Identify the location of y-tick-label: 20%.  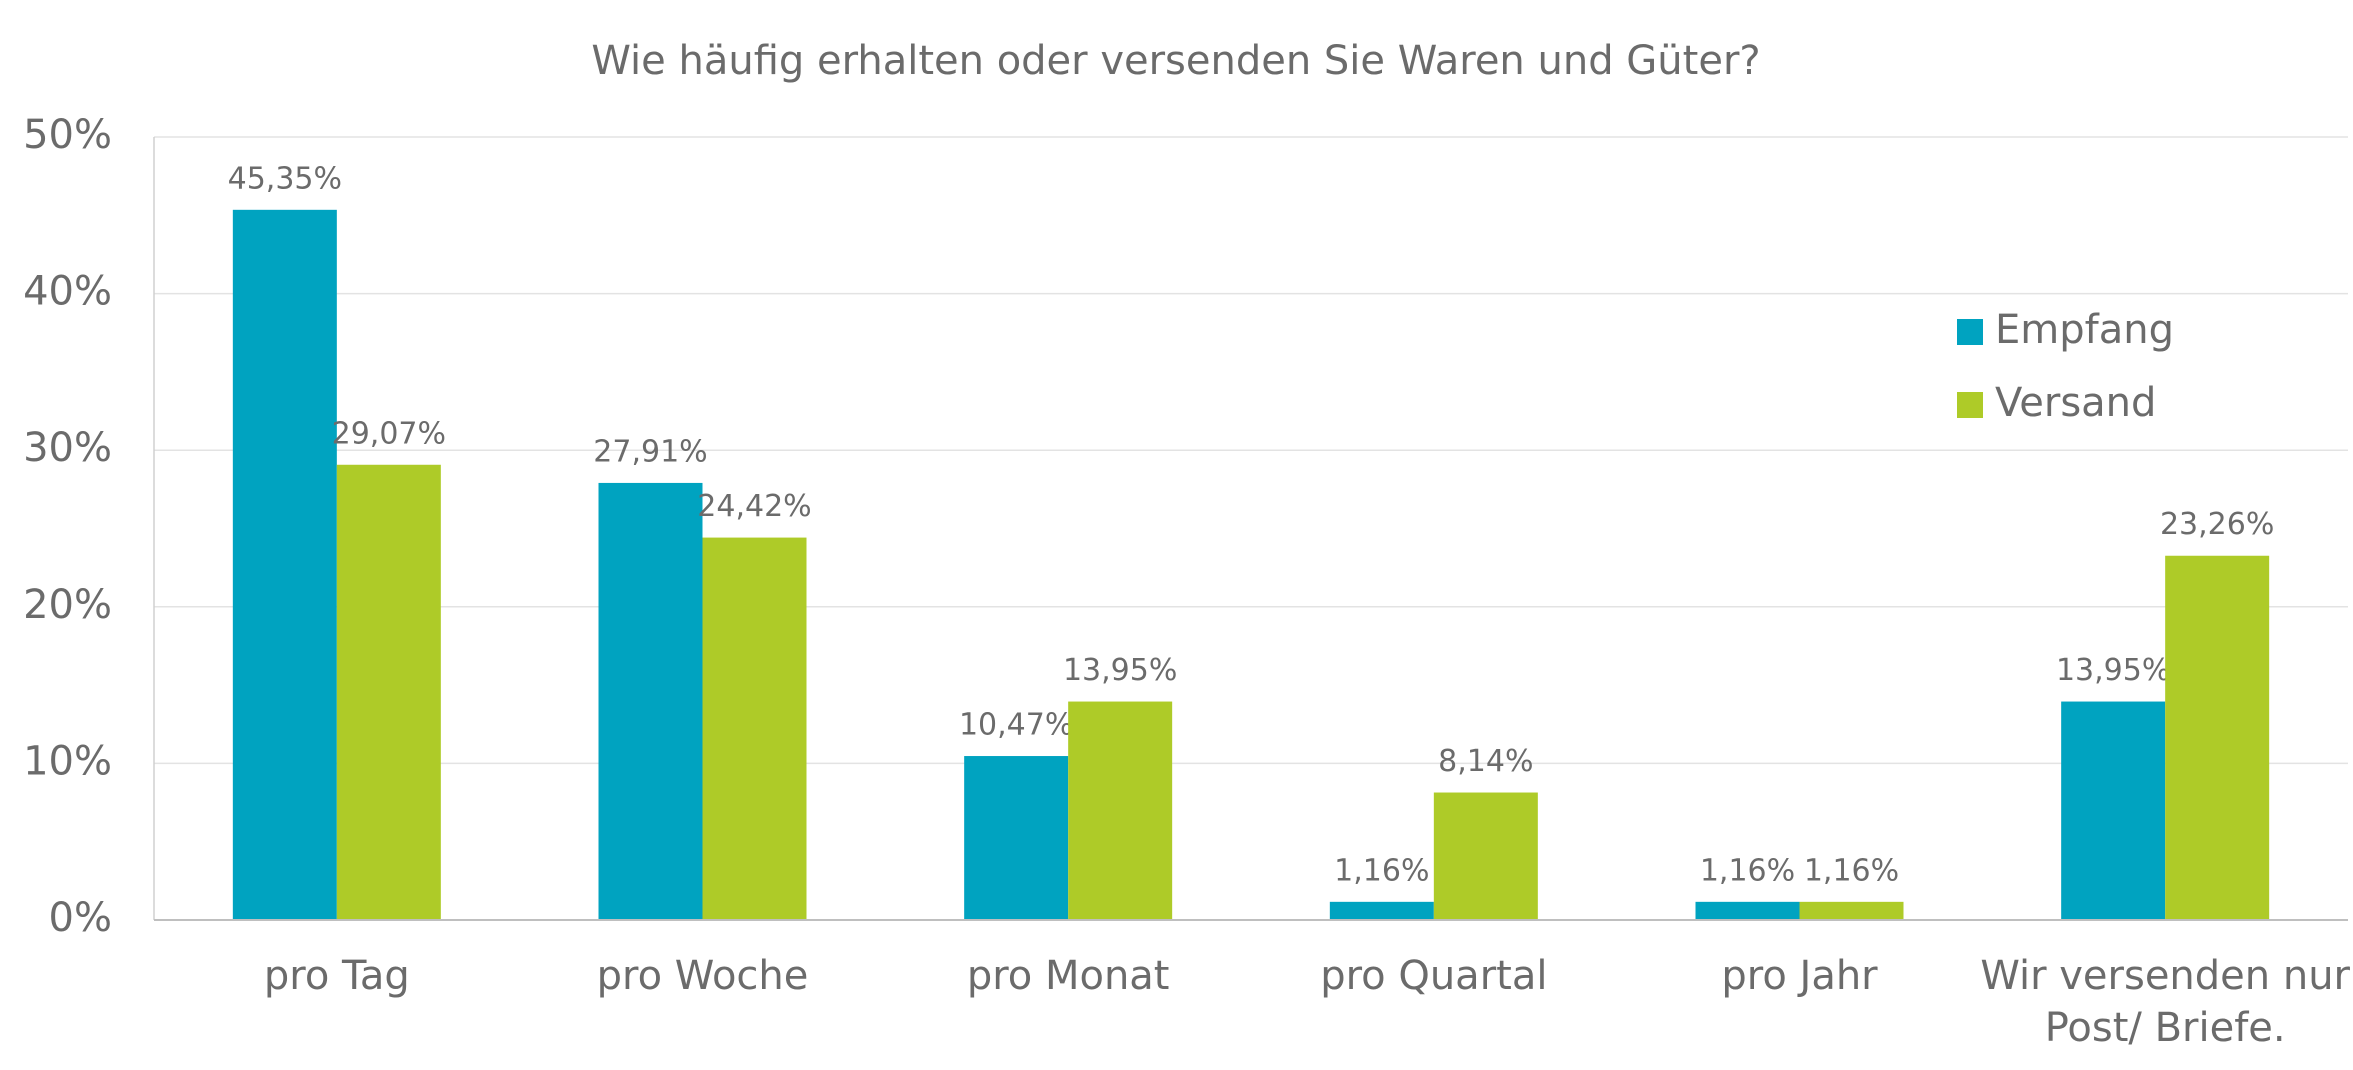
(67, 605).